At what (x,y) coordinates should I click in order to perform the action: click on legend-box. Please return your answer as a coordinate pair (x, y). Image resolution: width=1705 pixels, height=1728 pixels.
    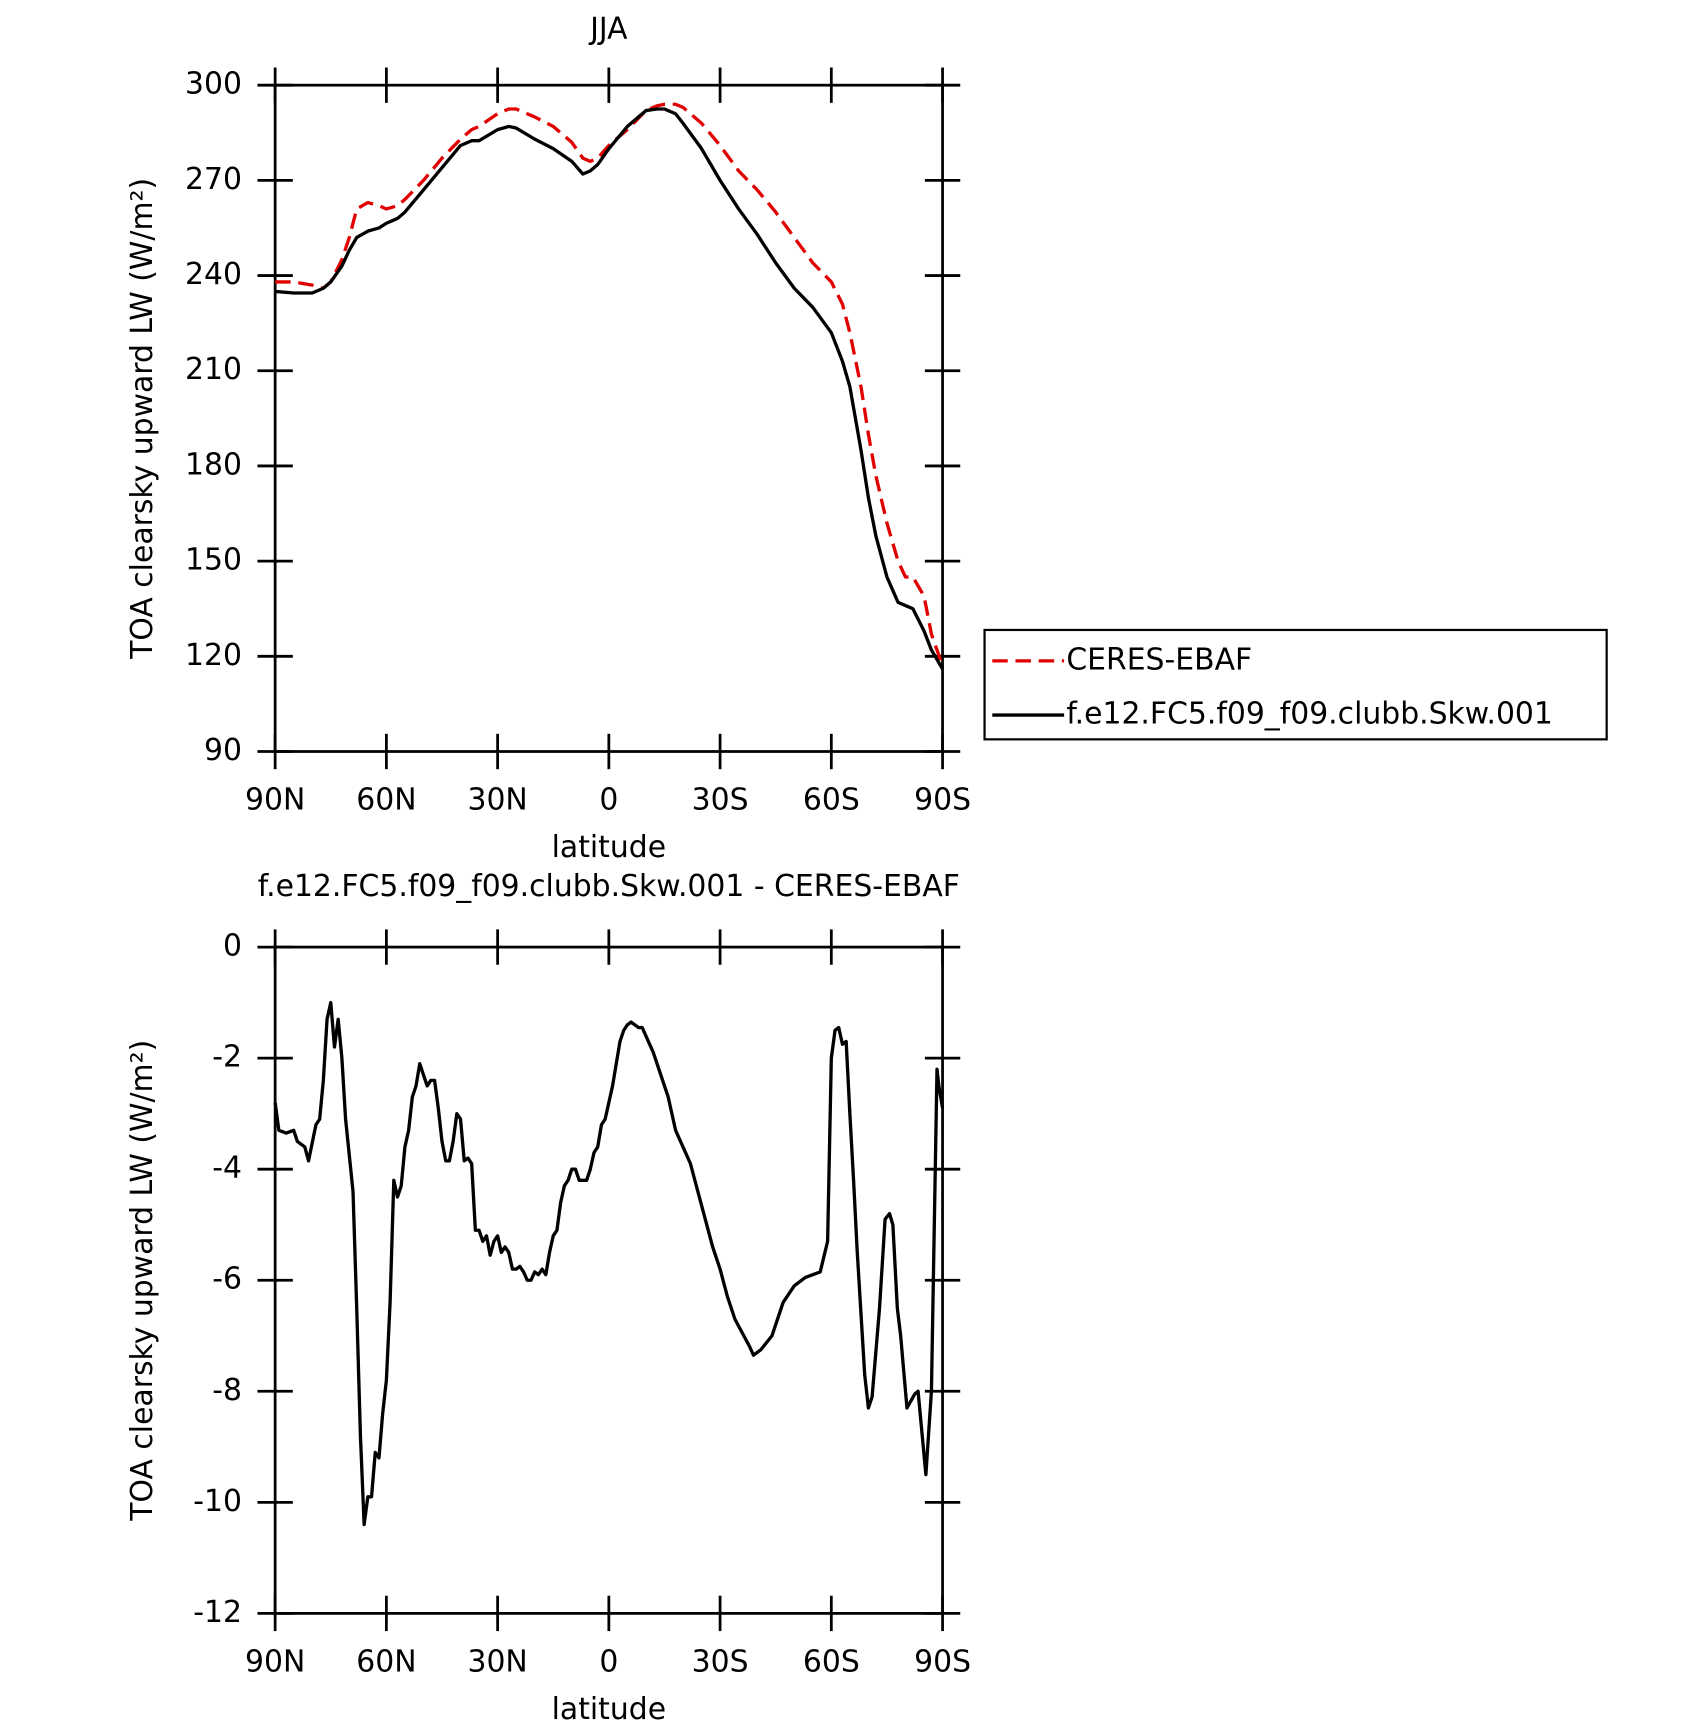
    Looking at the image, I should click on (1295, 684).